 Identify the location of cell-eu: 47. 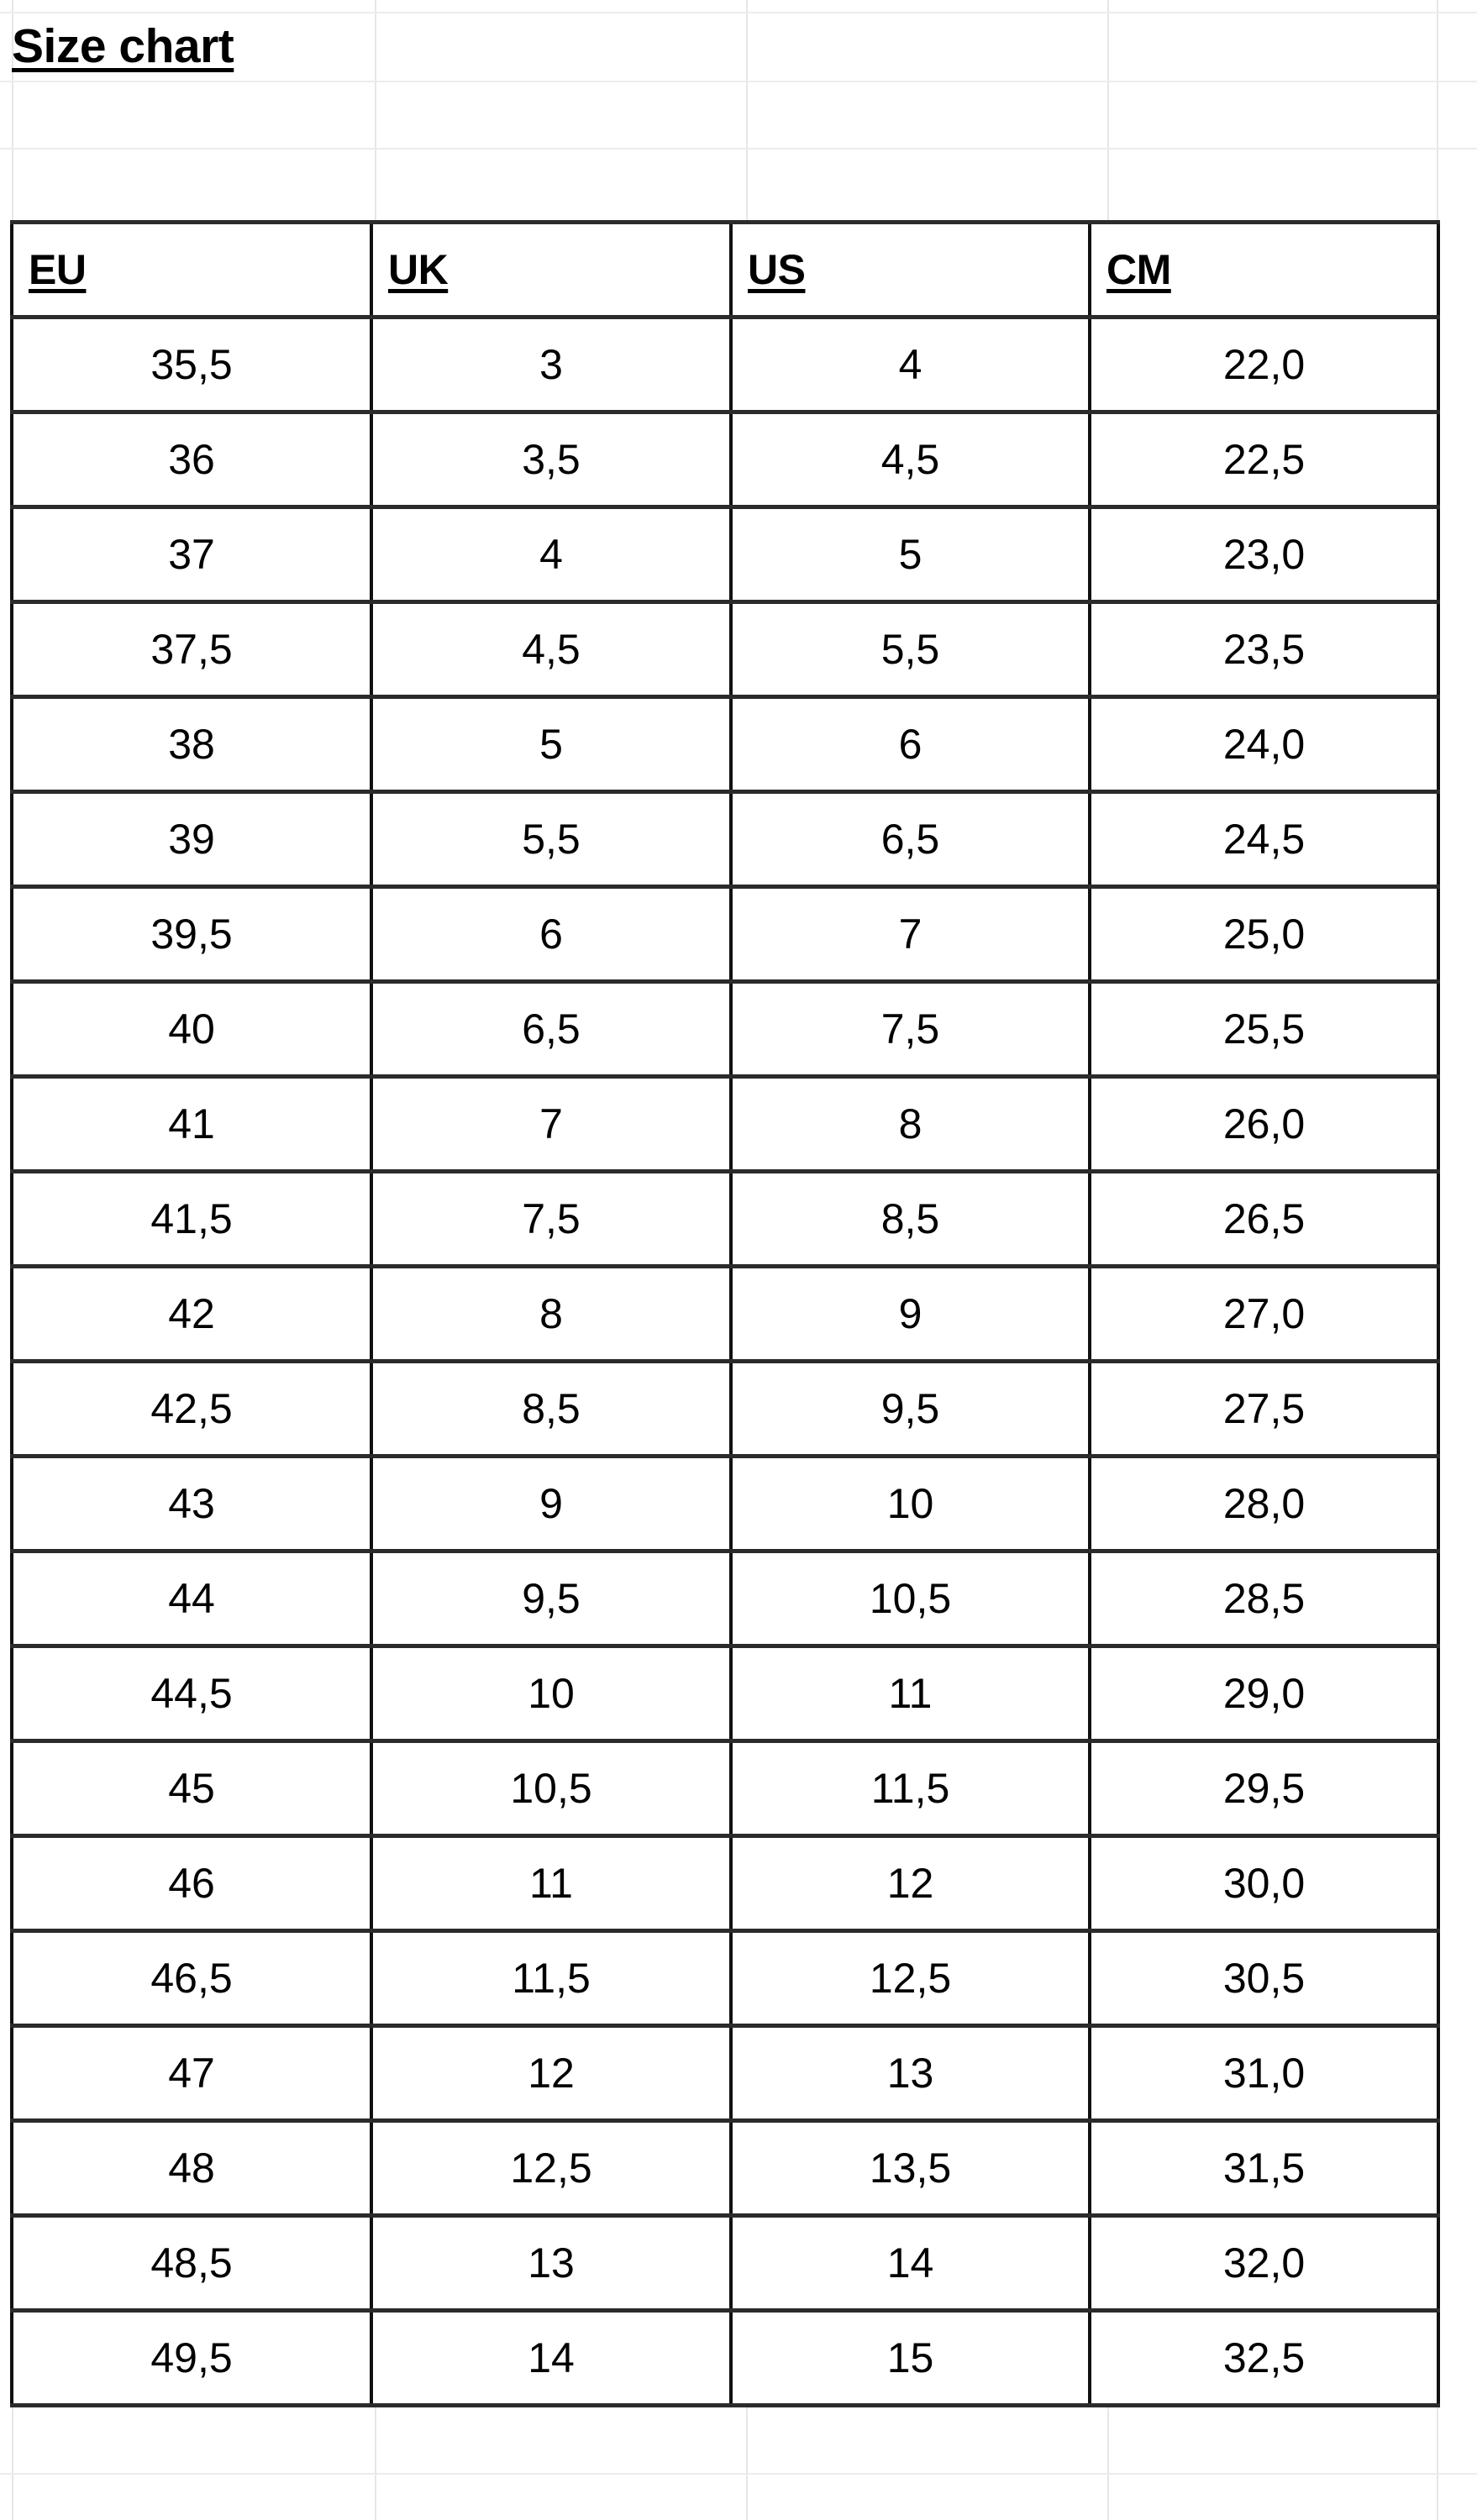
(191, 2073).